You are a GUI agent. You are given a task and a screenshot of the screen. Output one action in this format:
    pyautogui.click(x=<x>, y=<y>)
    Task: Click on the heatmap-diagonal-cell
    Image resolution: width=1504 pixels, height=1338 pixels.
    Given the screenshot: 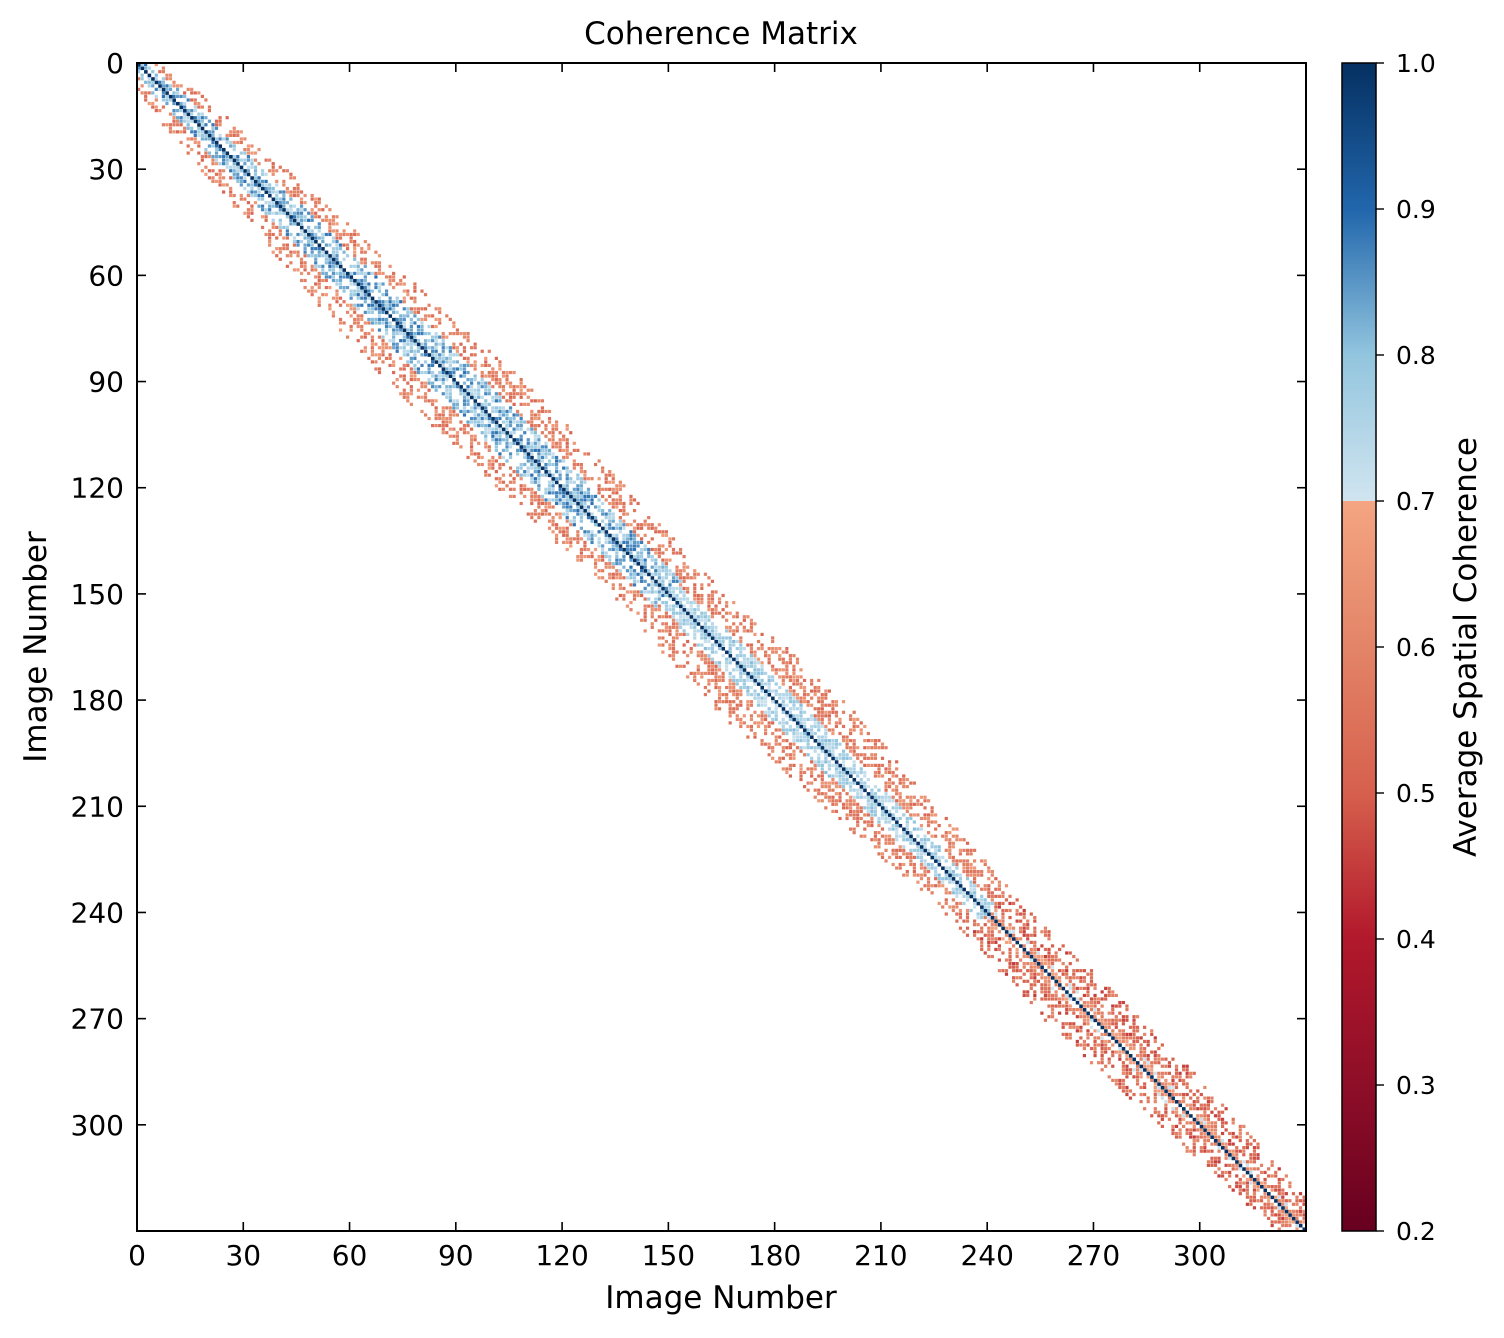 What is the action you would take?
    pyautogui.click(x=298, y=224)
    